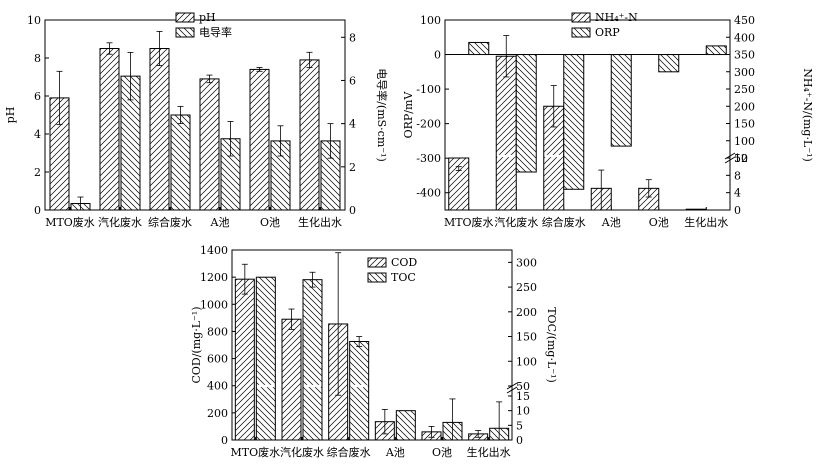 Image resolution: width=832 pixels, height=473 pixels. What do you see at coordinates (428, 193) in the screenshot?
I see `y-tick-label: -400` at bounding box center [428, 193].